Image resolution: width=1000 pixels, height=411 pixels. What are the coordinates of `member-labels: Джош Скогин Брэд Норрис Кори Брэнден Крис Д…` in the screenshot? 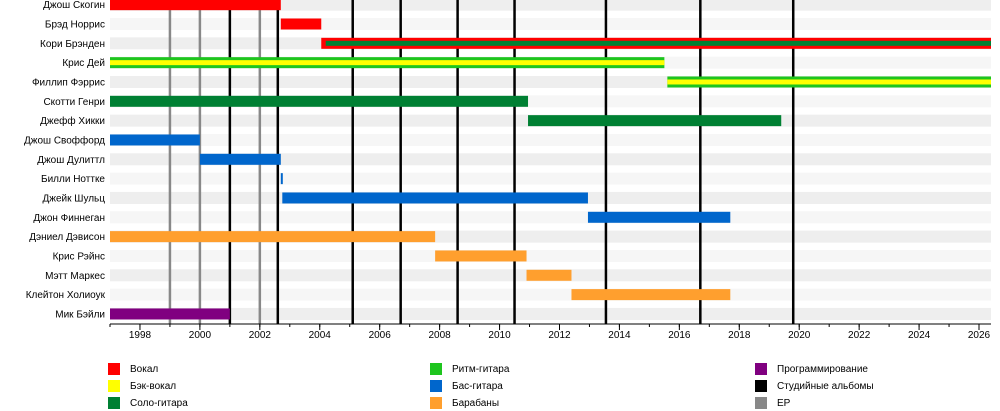 It's located at (65, 160).